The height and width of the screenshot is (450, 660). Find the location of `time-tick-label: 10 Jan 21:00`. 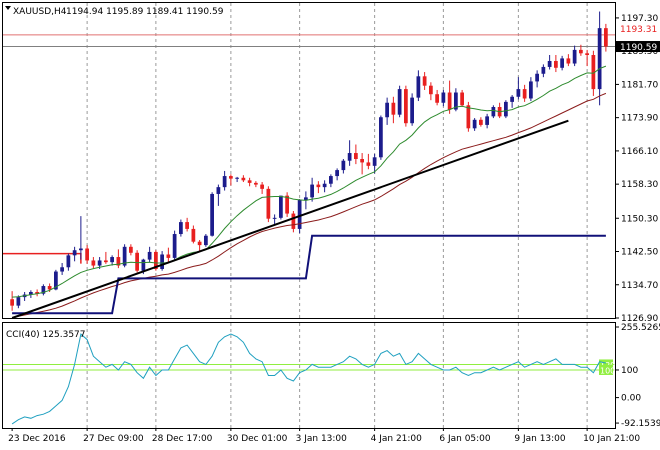

time-tick-label: 10 Jan 21:00 is located at coordinates (611, 439).